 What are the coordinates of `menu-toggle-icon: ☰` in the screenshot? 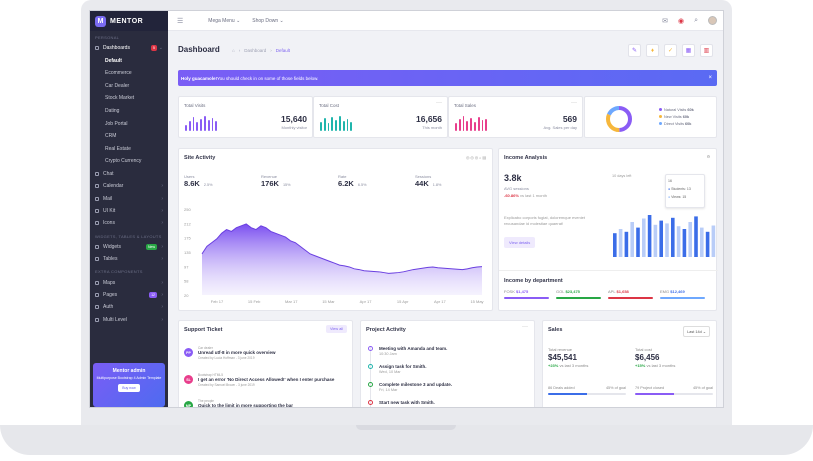 It's located at (180, 21).